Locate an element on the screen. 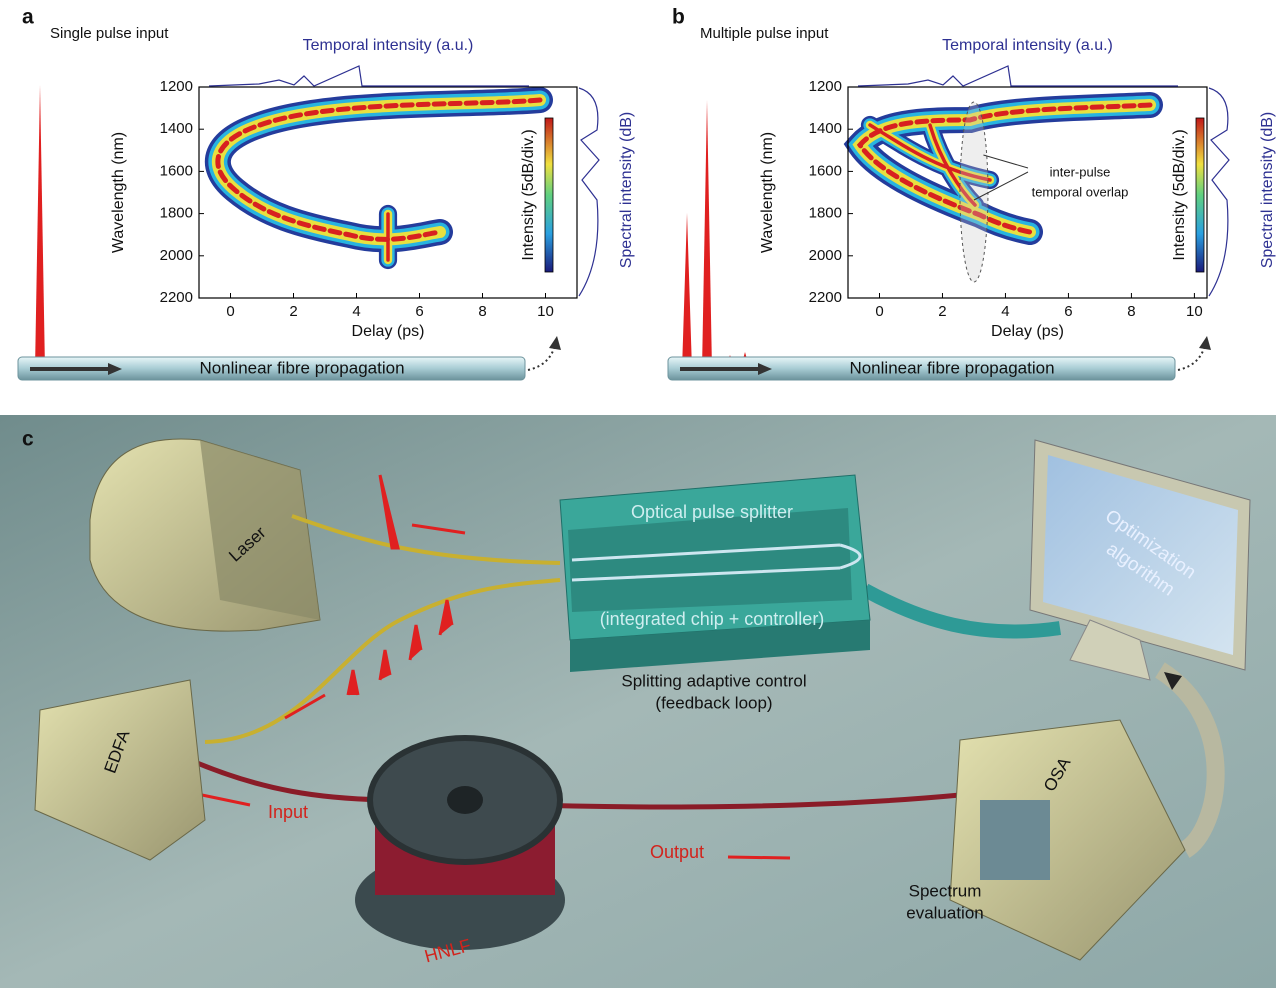 The image size is (1276, 988). cable is located at coordinates (961, 611).